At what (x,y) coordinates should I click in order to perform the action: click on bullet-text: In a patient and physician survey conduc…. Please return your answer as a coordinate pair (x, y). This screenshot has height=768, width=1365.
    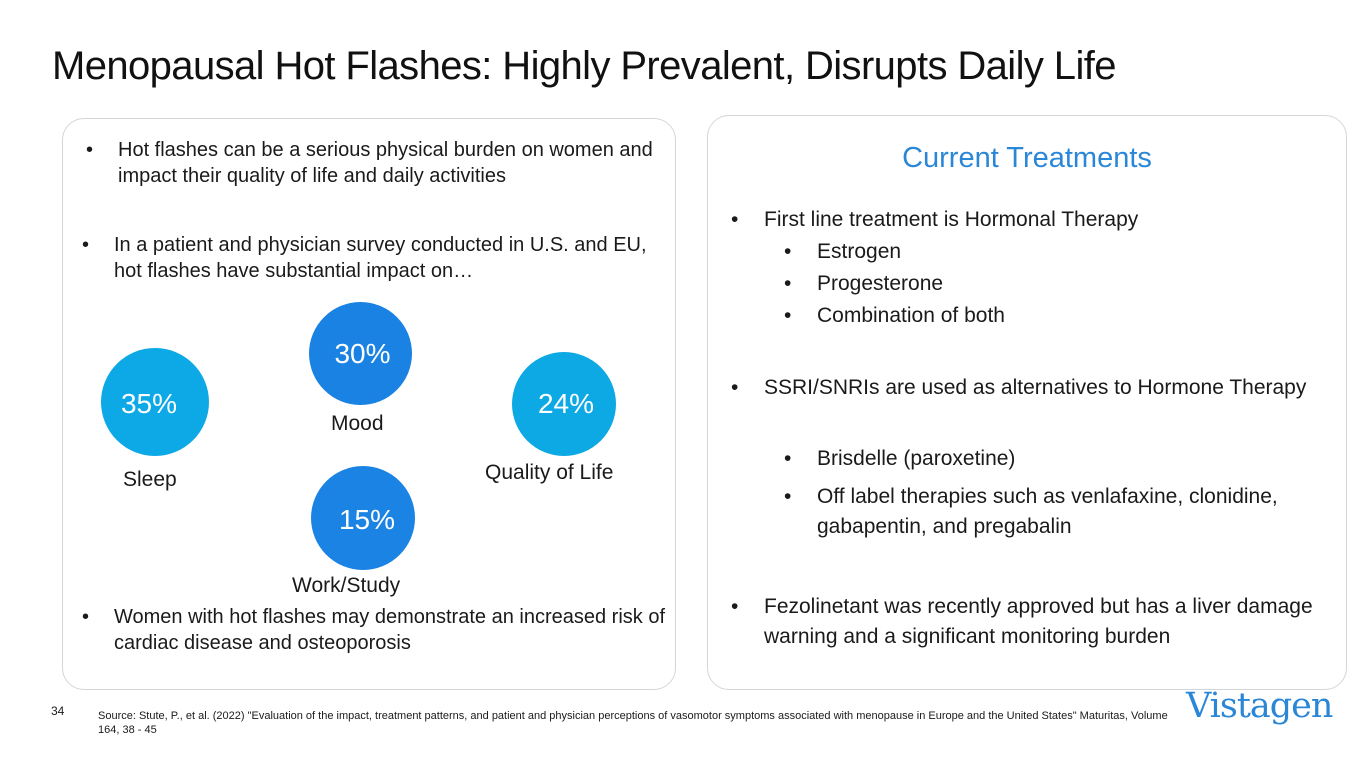
    Looking at the image, I should click on (380, 258).